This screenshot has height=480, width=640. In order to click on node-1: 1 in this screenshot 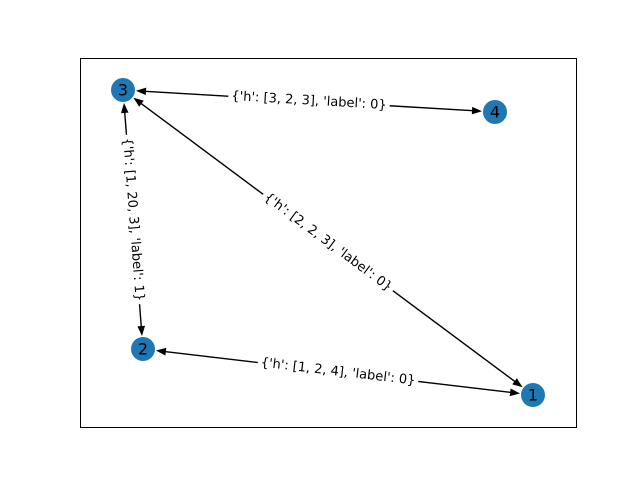, I will do `click(533, 395)`.